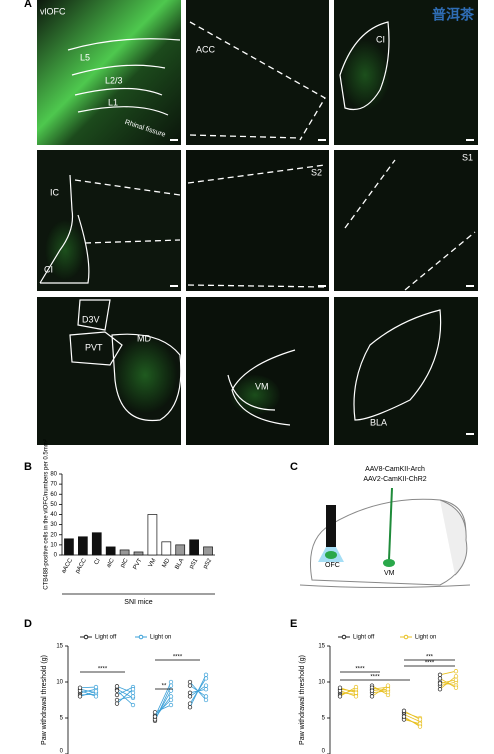 The image size is (494, 754). I want to click on y-tick-label: 70, so click(53, 485).